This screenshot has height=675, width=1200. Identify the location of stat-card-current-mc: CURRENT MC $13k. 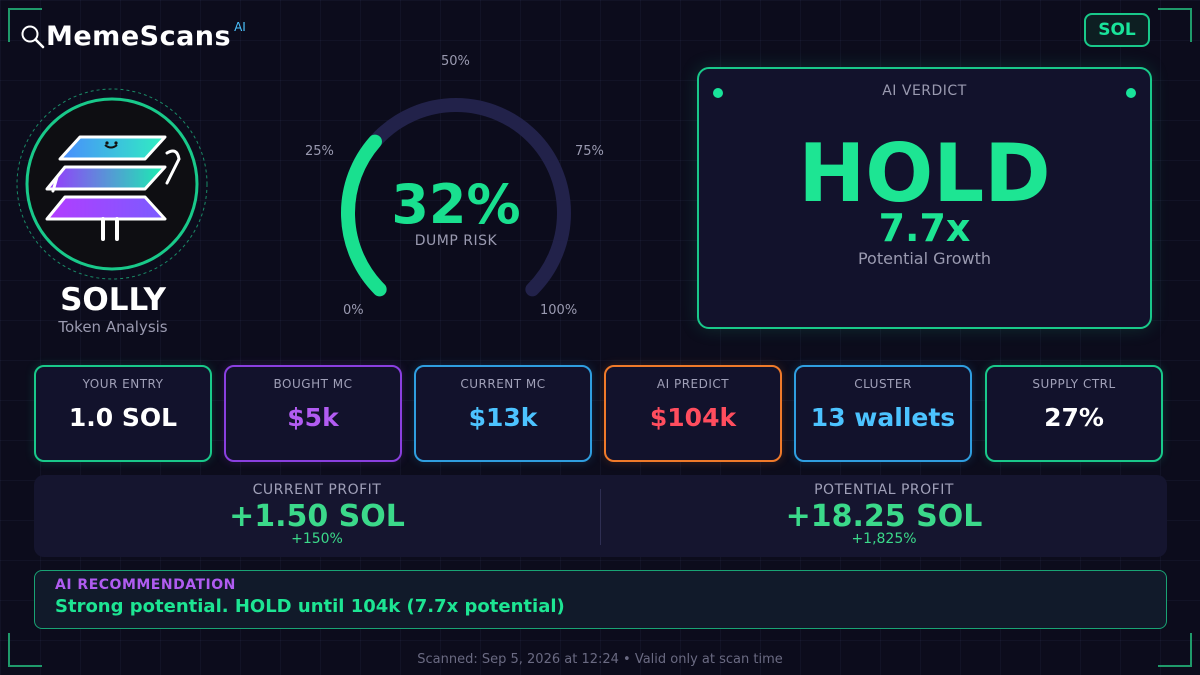
(503, 413).